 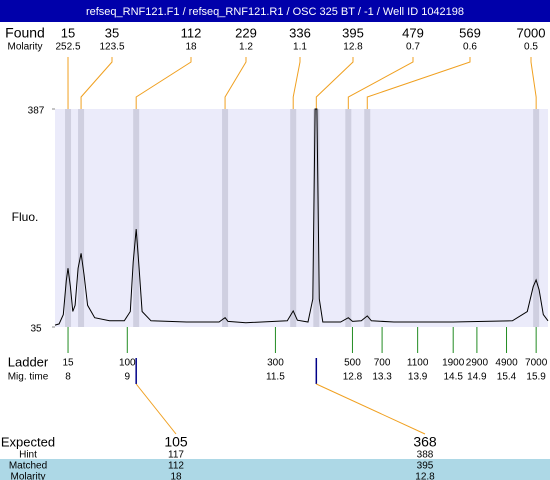 I want to click on ladder-mig-time: 14.5, so click(x=453, y=377).